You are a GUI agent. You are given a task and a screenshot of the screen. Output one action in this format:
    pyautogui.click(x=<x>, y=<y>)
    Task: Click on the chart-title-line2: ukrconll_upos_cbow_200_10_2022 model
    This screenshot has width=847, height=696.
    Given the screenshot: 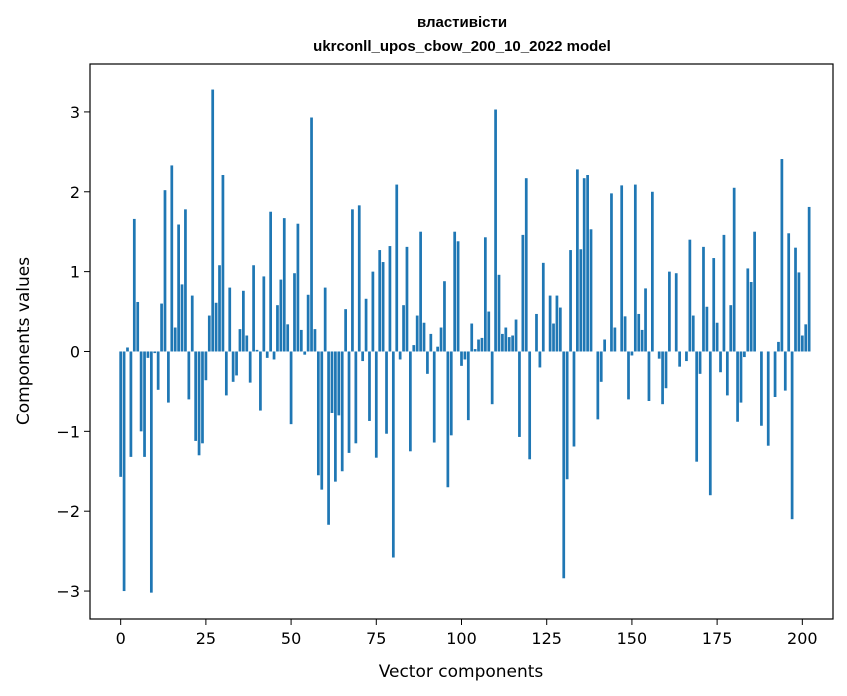 What is the action you would take?
    pyautogui.click(x=462, y=46)
    